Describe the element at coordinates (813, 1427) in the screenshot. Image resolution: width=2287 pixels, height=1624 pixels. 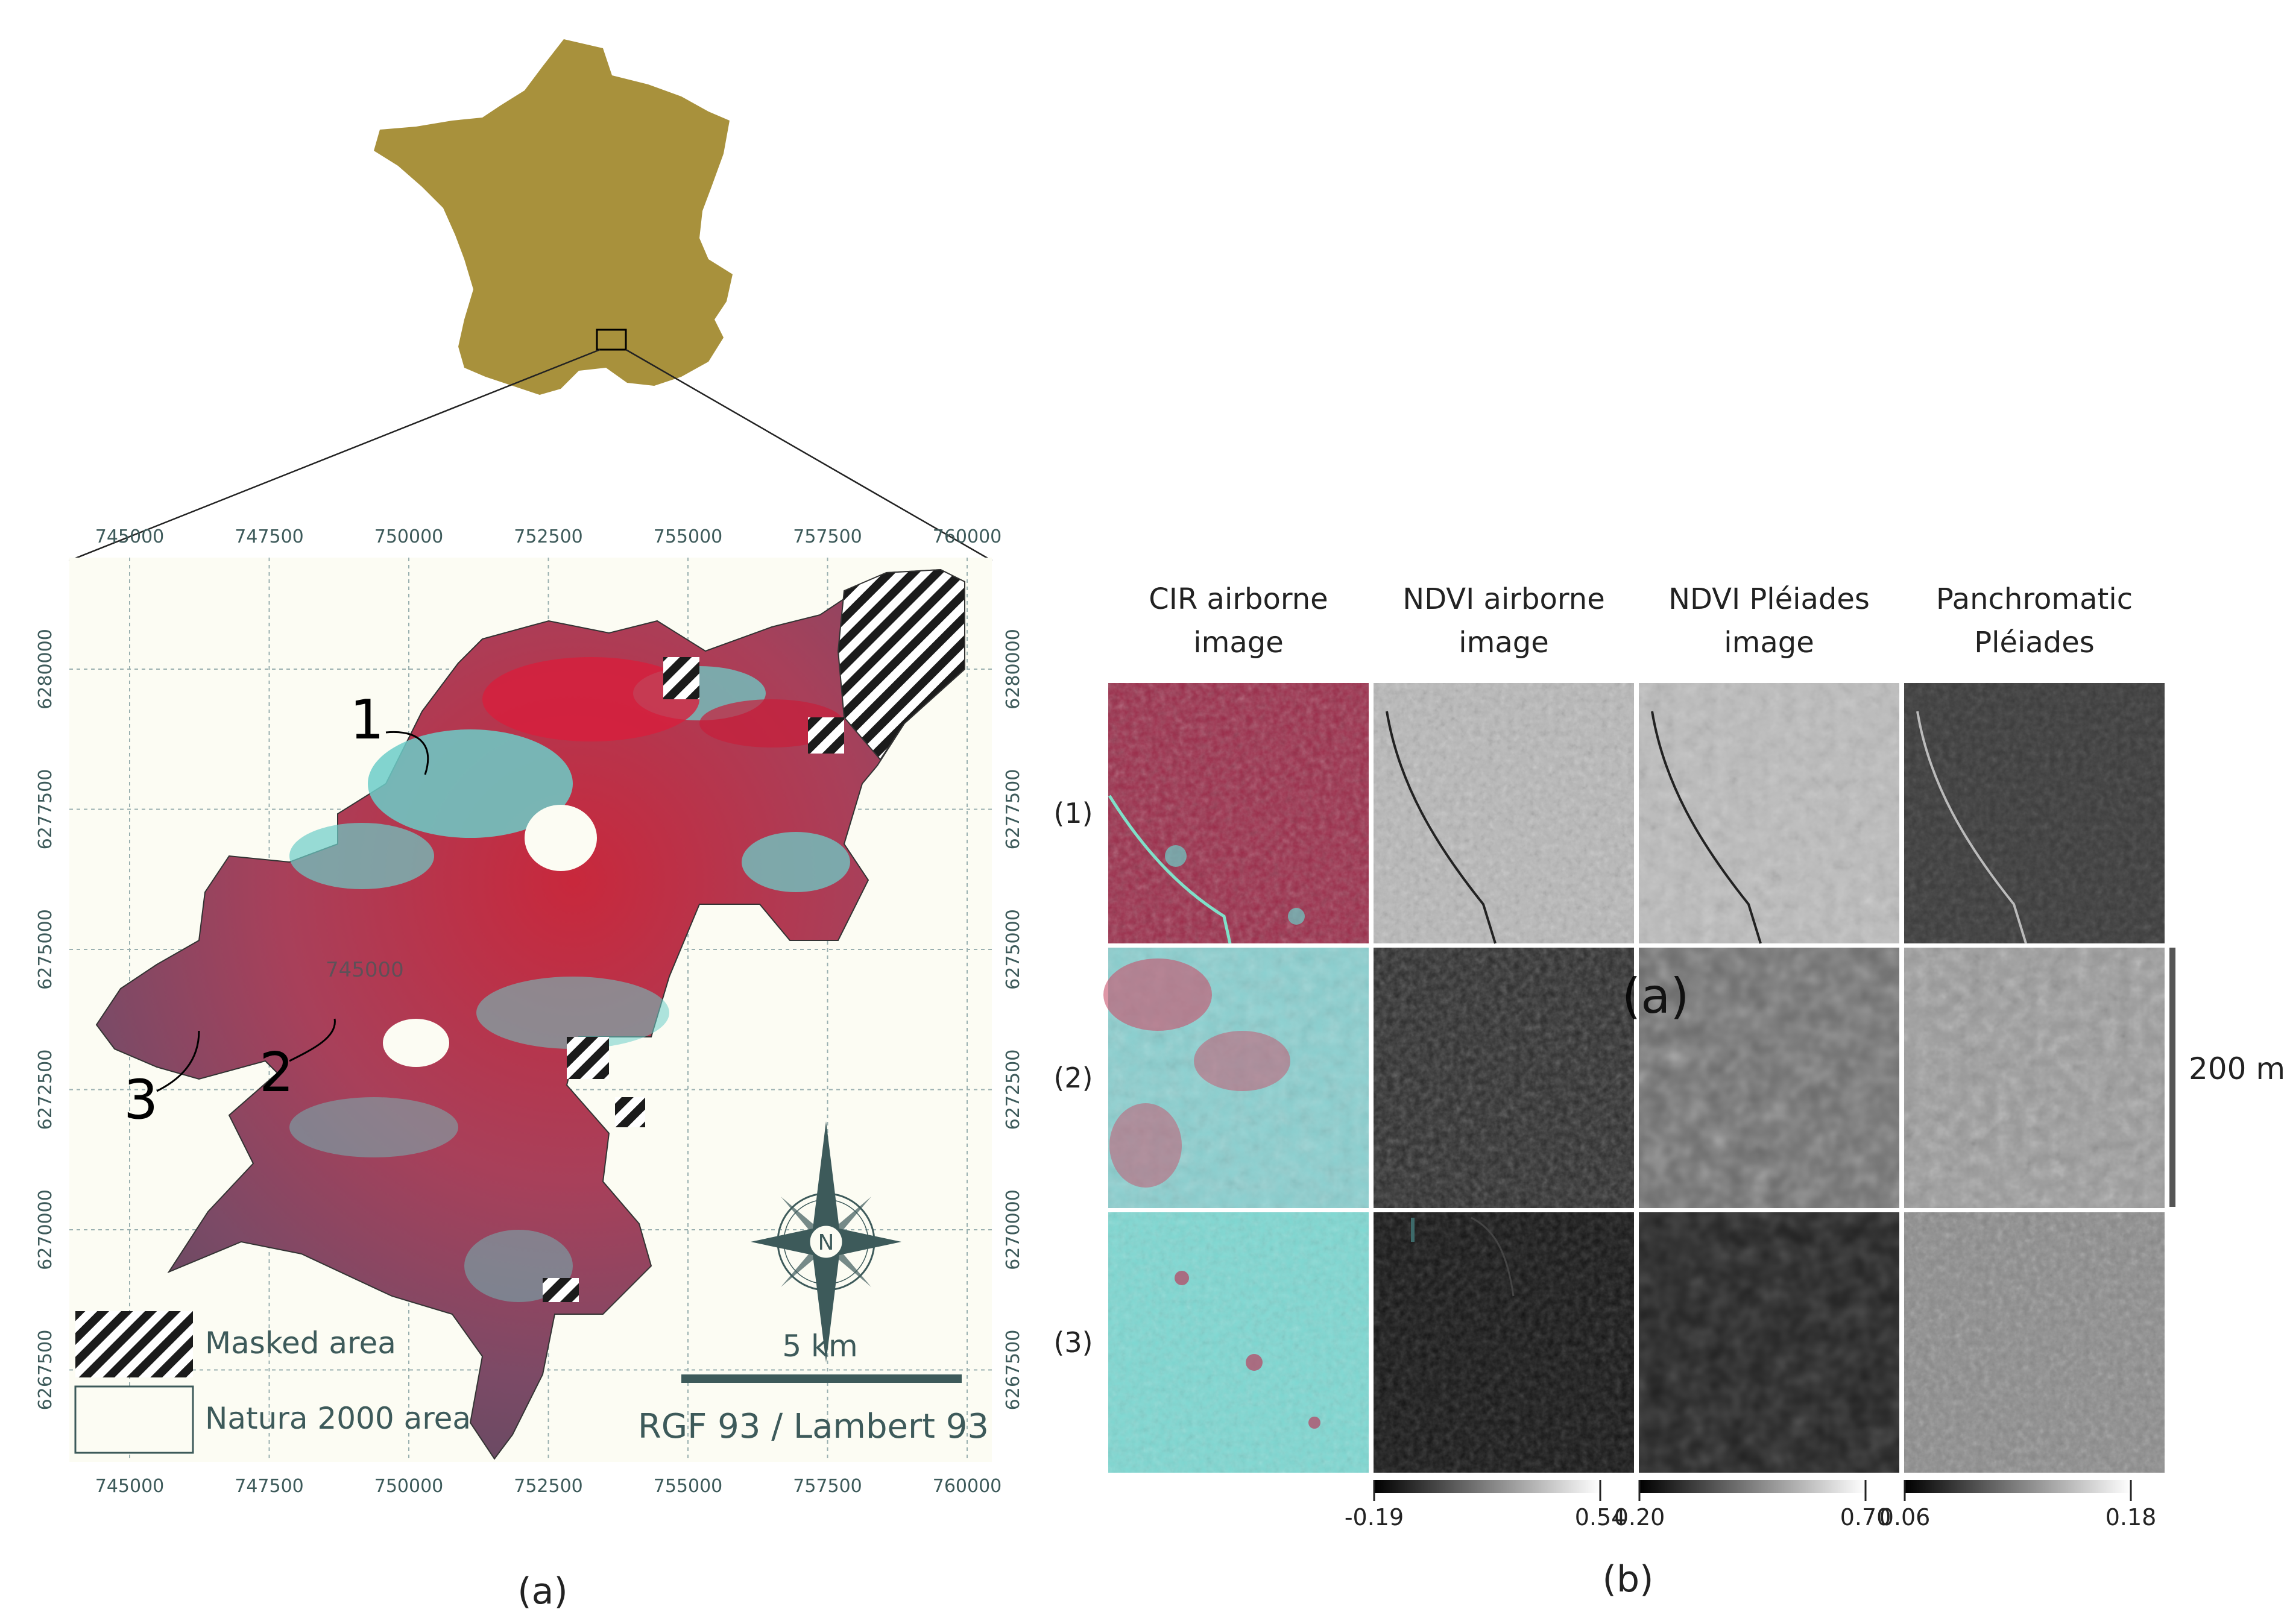
I see `crs-label: RGF 93 / Lambert 93` at that location.